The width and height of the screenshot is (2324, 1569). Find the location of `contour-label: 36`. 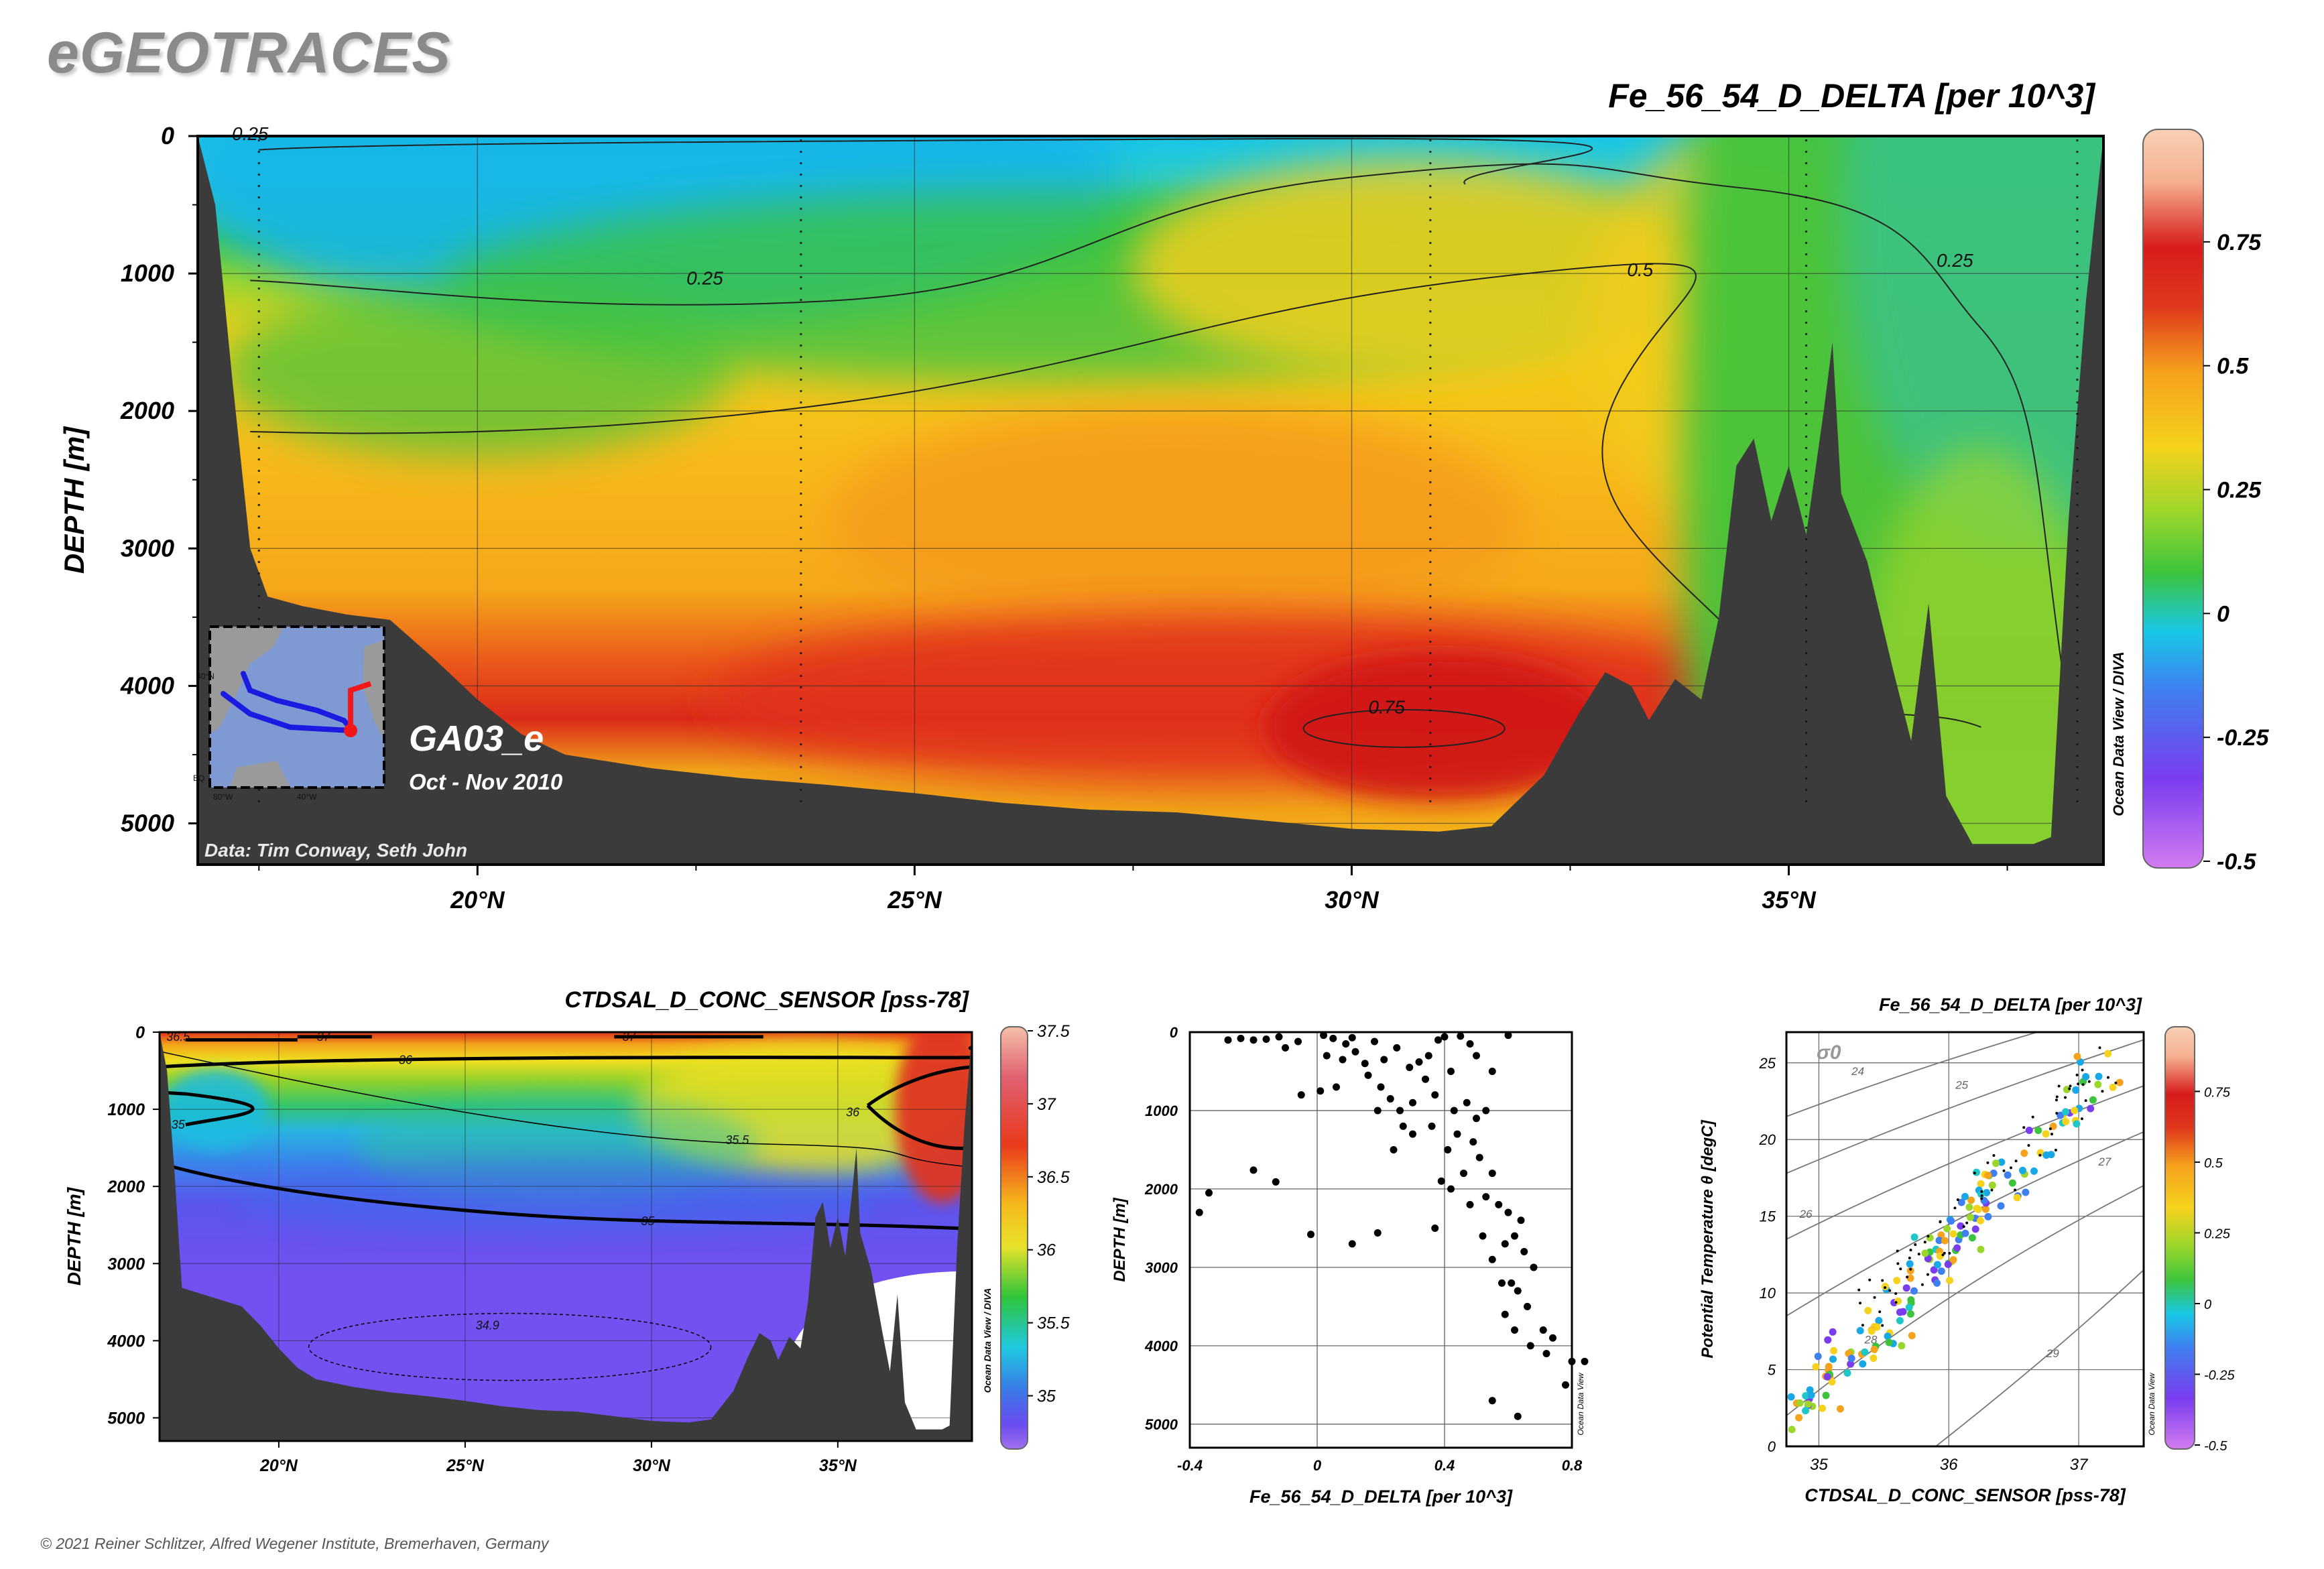

contour-label: 36 is located at coordinates (406, 1059).